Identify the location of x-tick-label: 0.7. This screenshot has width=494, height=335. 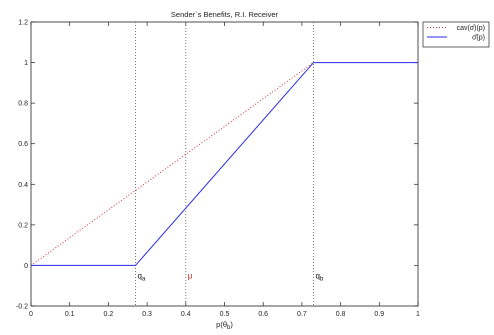
(302, 314).